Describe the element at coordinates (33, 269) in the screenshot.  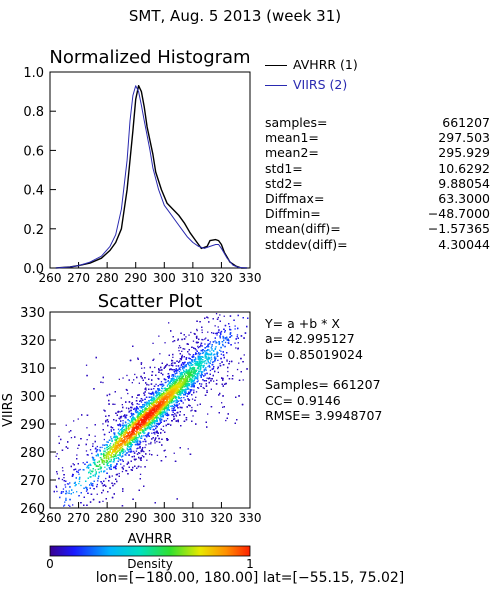
I see `histogram-y-tick-label: 0.0` at that location.